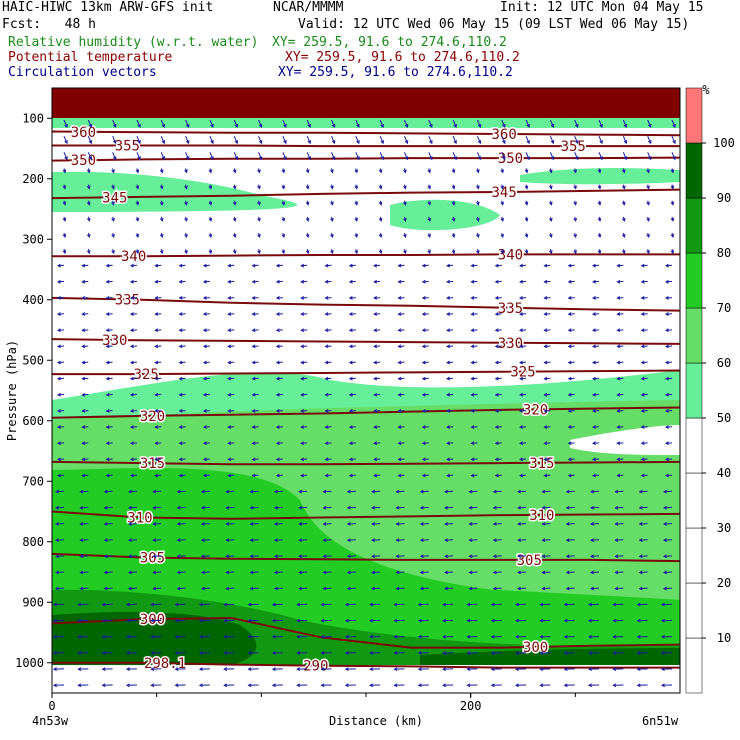  I want to click on theta-label-310-0: 310, so click(139, 518).